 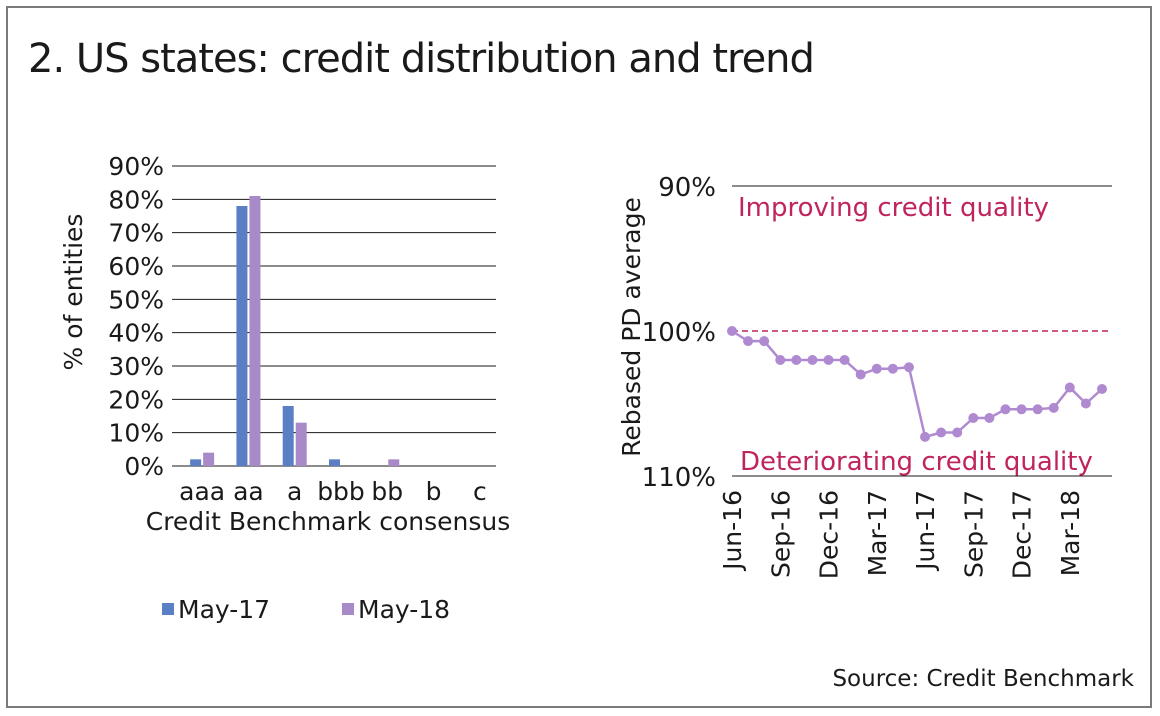 I want to click on series-points, so click(x=917, y=384).